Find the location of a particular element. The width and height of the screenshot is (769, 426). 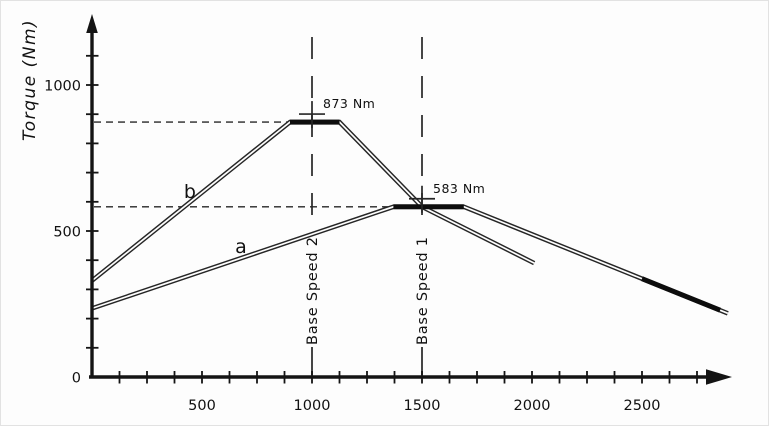

y-tick-label-0: 0 is located at coordinates (76, 379).